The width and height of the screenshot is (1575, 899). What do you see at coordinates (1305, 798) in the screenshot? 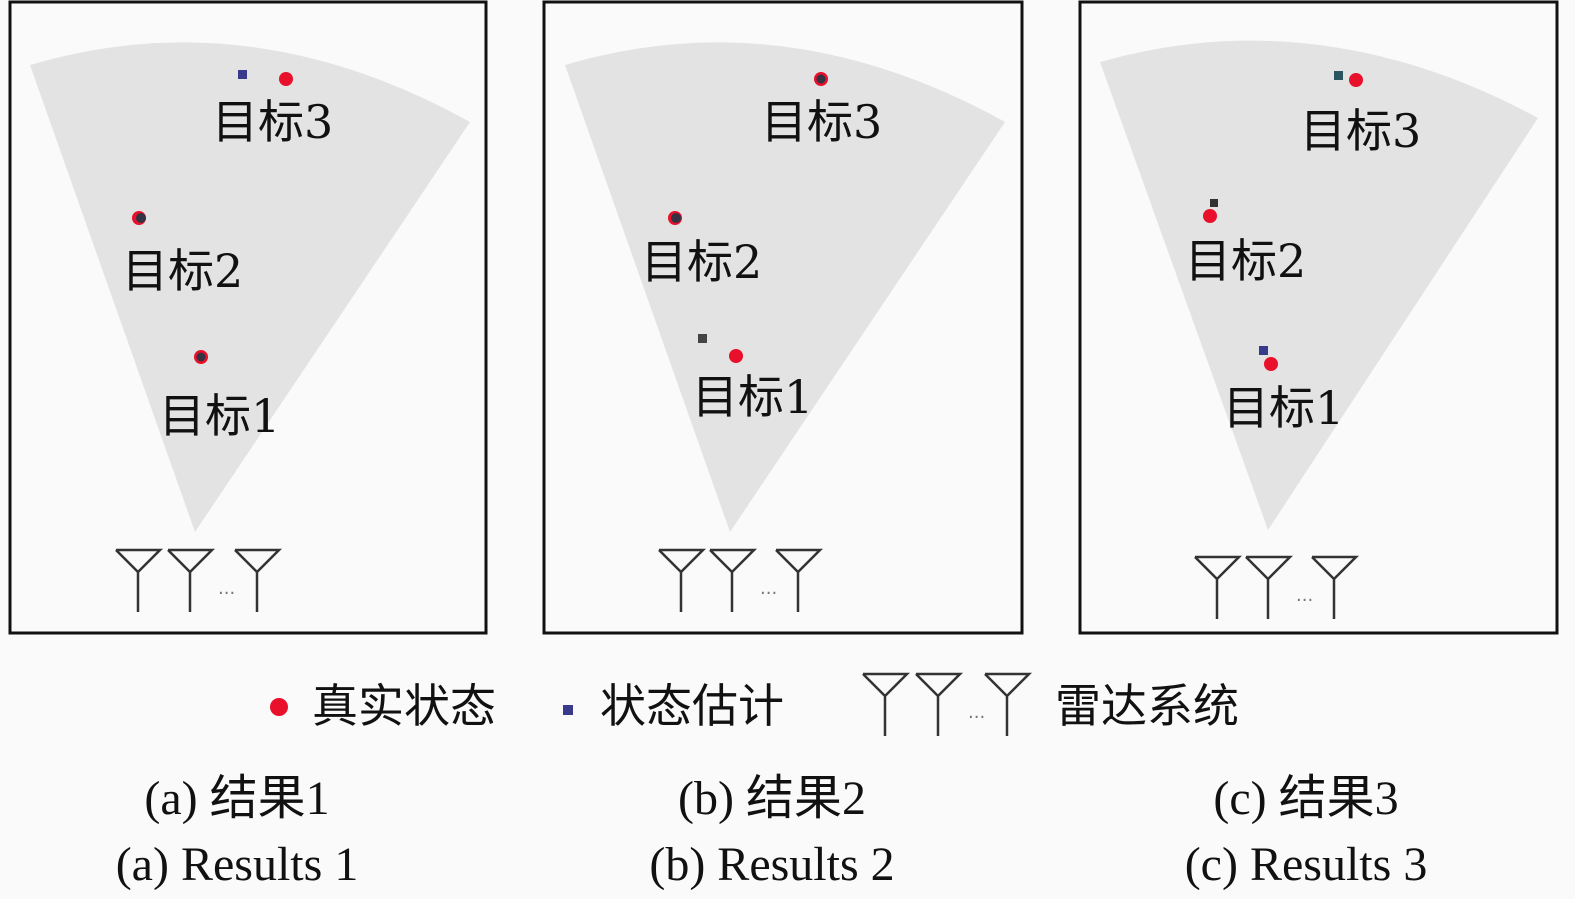
I see `caption-c-cn: (c) 结果3` at bounding box center [1305, 798].